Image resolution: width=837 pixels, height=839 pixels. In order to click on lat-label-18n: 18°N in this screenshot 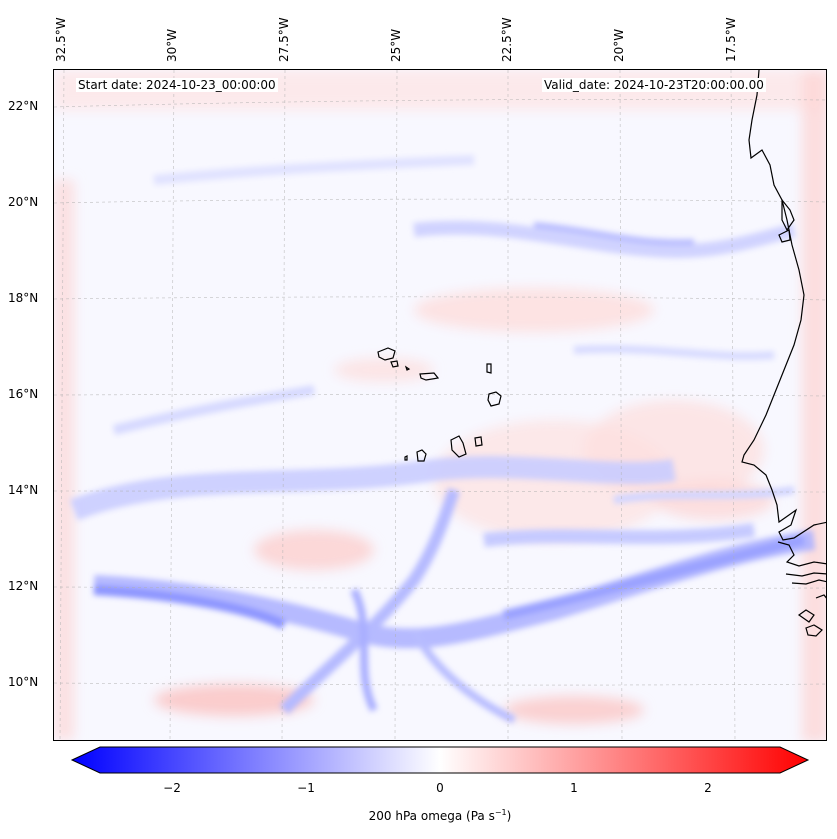, I will do `click(23, 298)`.